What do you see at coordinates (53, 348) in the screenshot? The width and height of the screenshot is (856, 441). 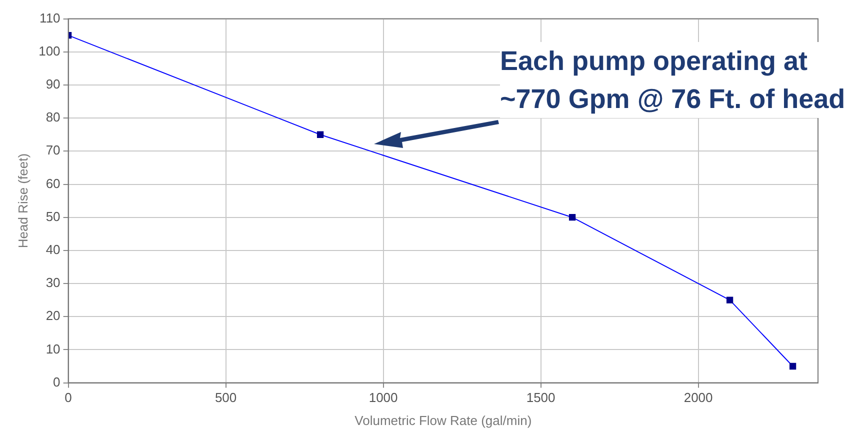 I see `y-tick-label: 10` at bounding box center [53, 348].